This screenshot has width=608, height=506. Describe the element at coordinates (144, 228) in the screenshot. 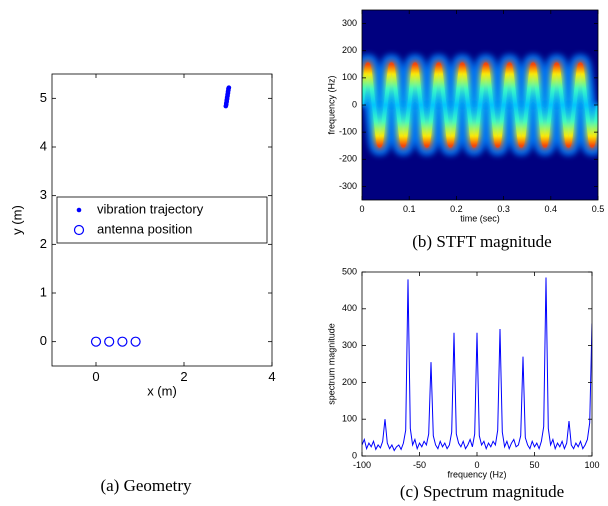

I see `legend-label: antenna position` at that location.